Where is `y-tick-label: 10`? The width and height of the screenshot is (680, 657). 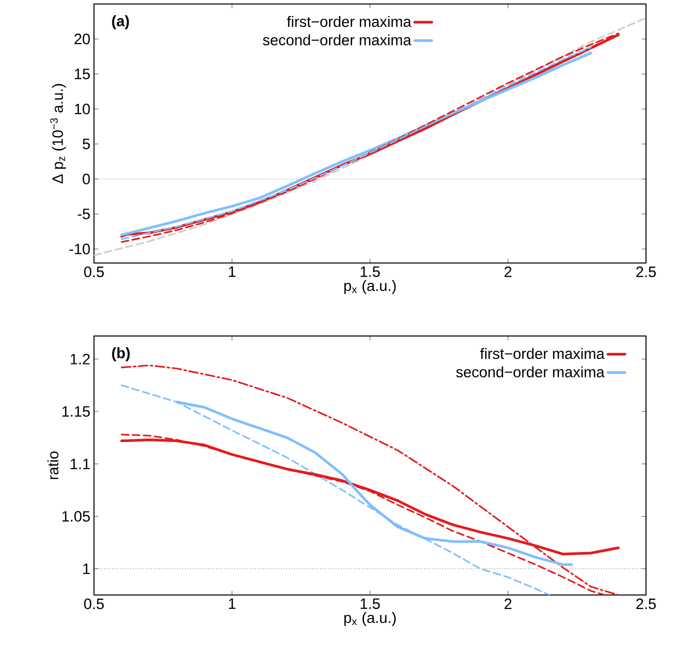 y-tick-label: 10 is located at coordinates (82, 109).